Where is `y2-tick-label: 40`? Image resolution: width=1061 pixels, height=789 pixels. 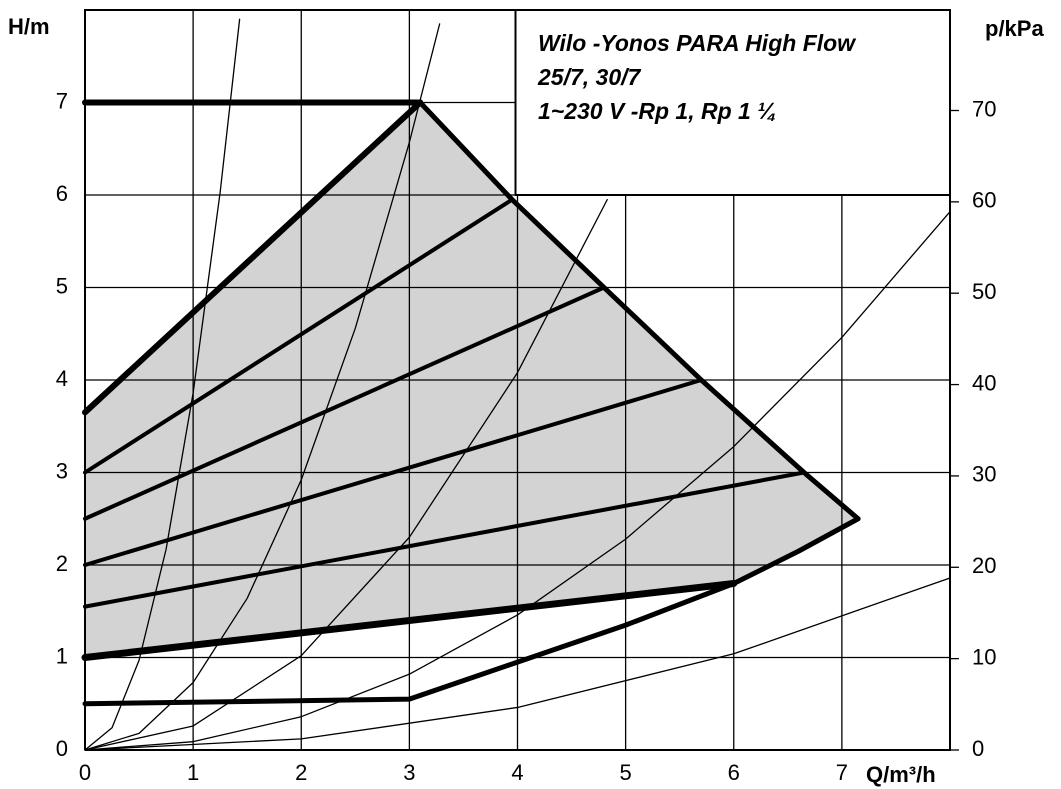
y2-tick-label: 40 is located at coordinates (984, 382).